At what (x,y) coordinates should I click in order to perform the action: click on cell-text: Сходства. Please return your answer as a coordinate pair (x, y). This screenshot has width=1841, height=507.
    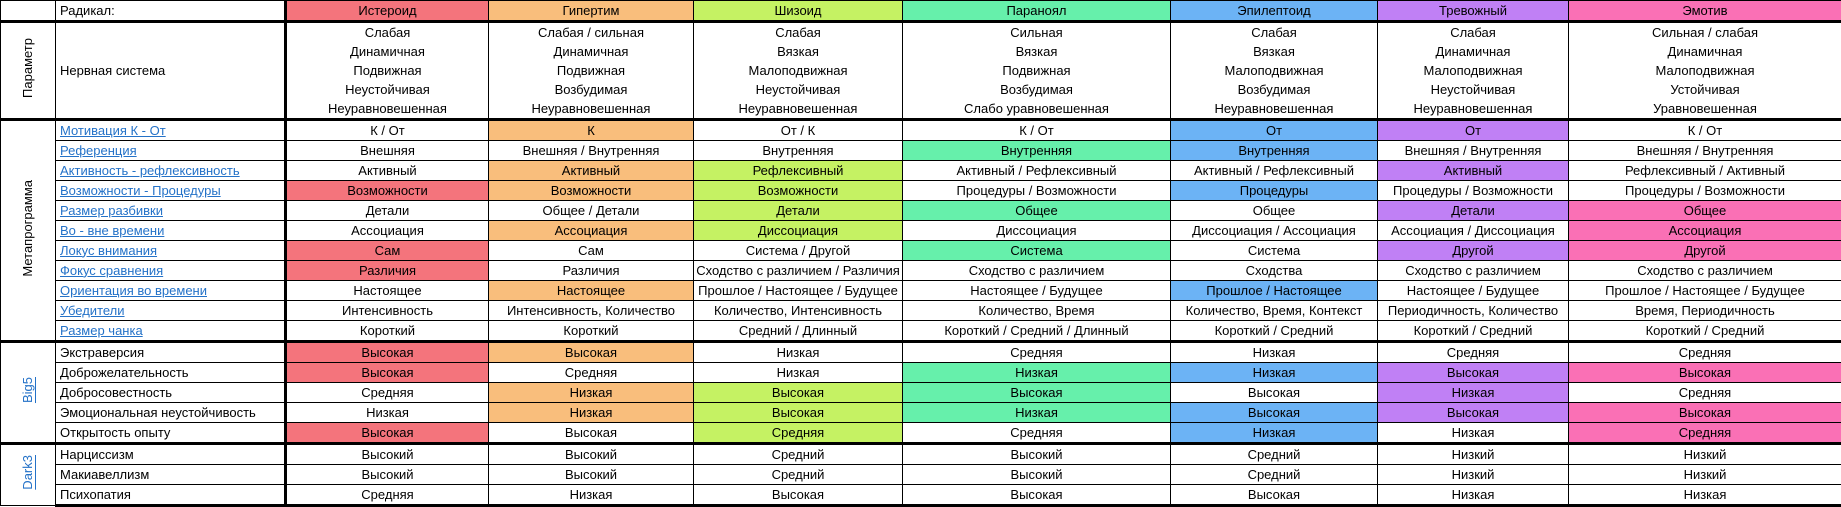
    Looking at the image, I should click on (1274, 270).